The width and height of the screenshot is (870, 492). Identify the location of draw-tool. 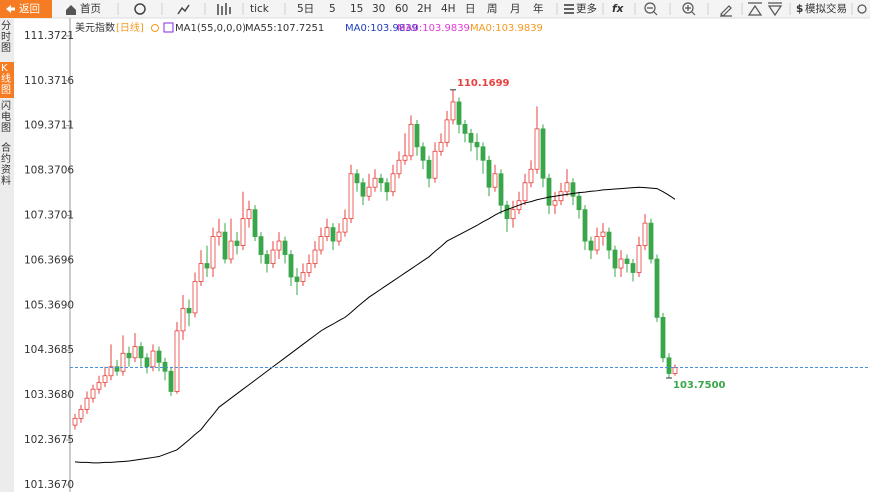
(726, 11).